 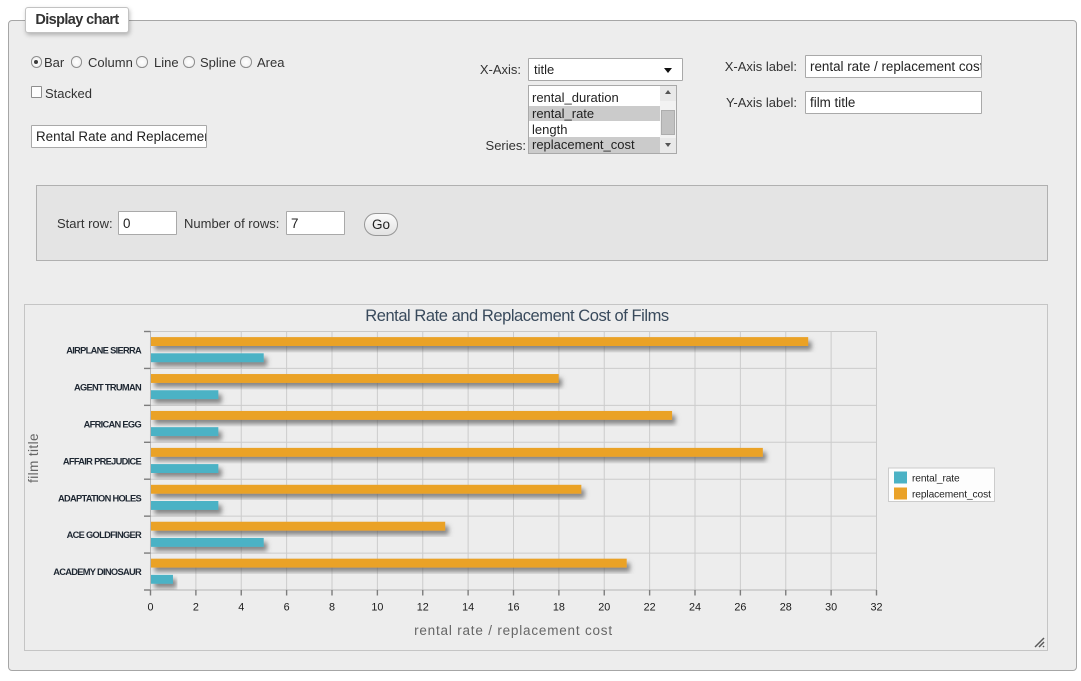 What do you see at coordinates (831, 608) in the screenshot?
I see `svg-text: 30` at bounding box center [831, 608].